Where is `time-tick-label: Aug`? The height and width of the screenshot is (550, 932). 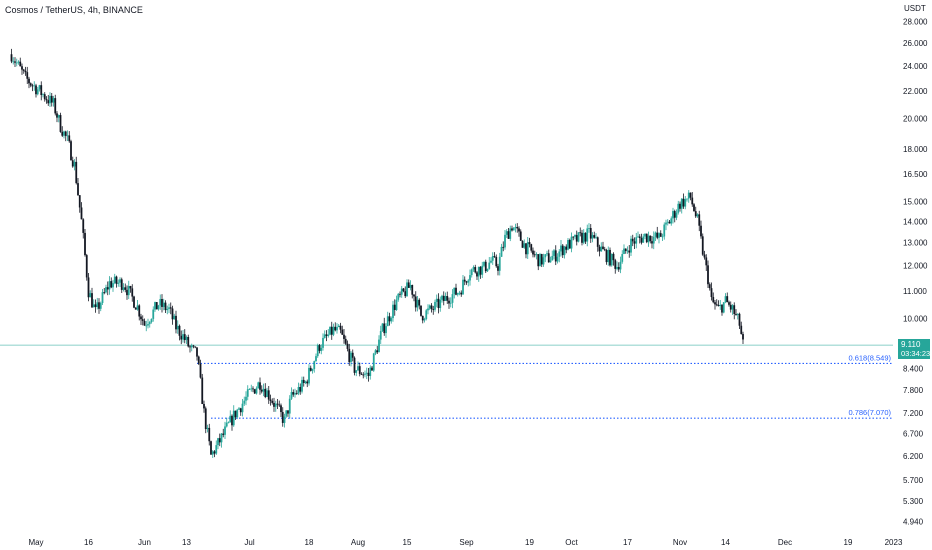
time-tick-label: Aug is located at coordinates (358, 542).